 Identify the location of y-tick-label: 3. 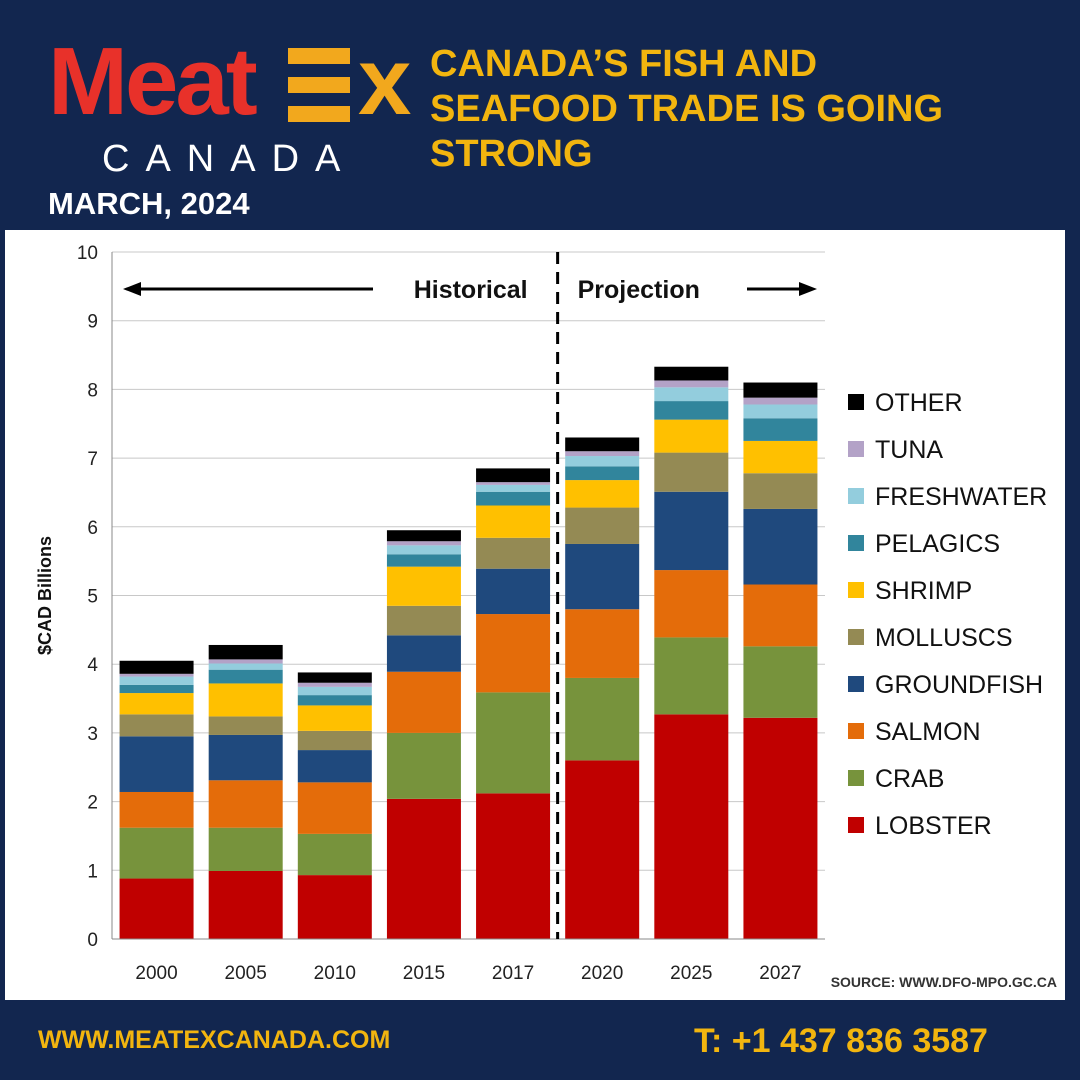
(92, 734).